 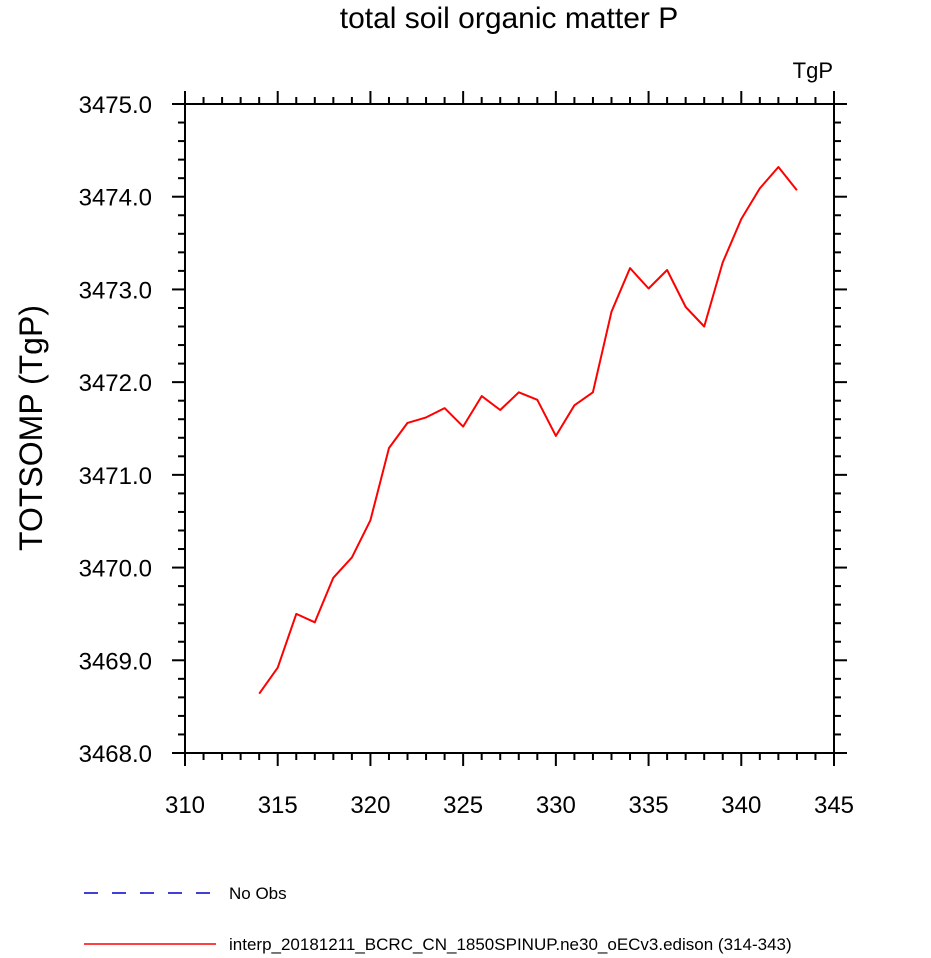 I want to click on x-tick-label: 315, so click(x=278, y=805).